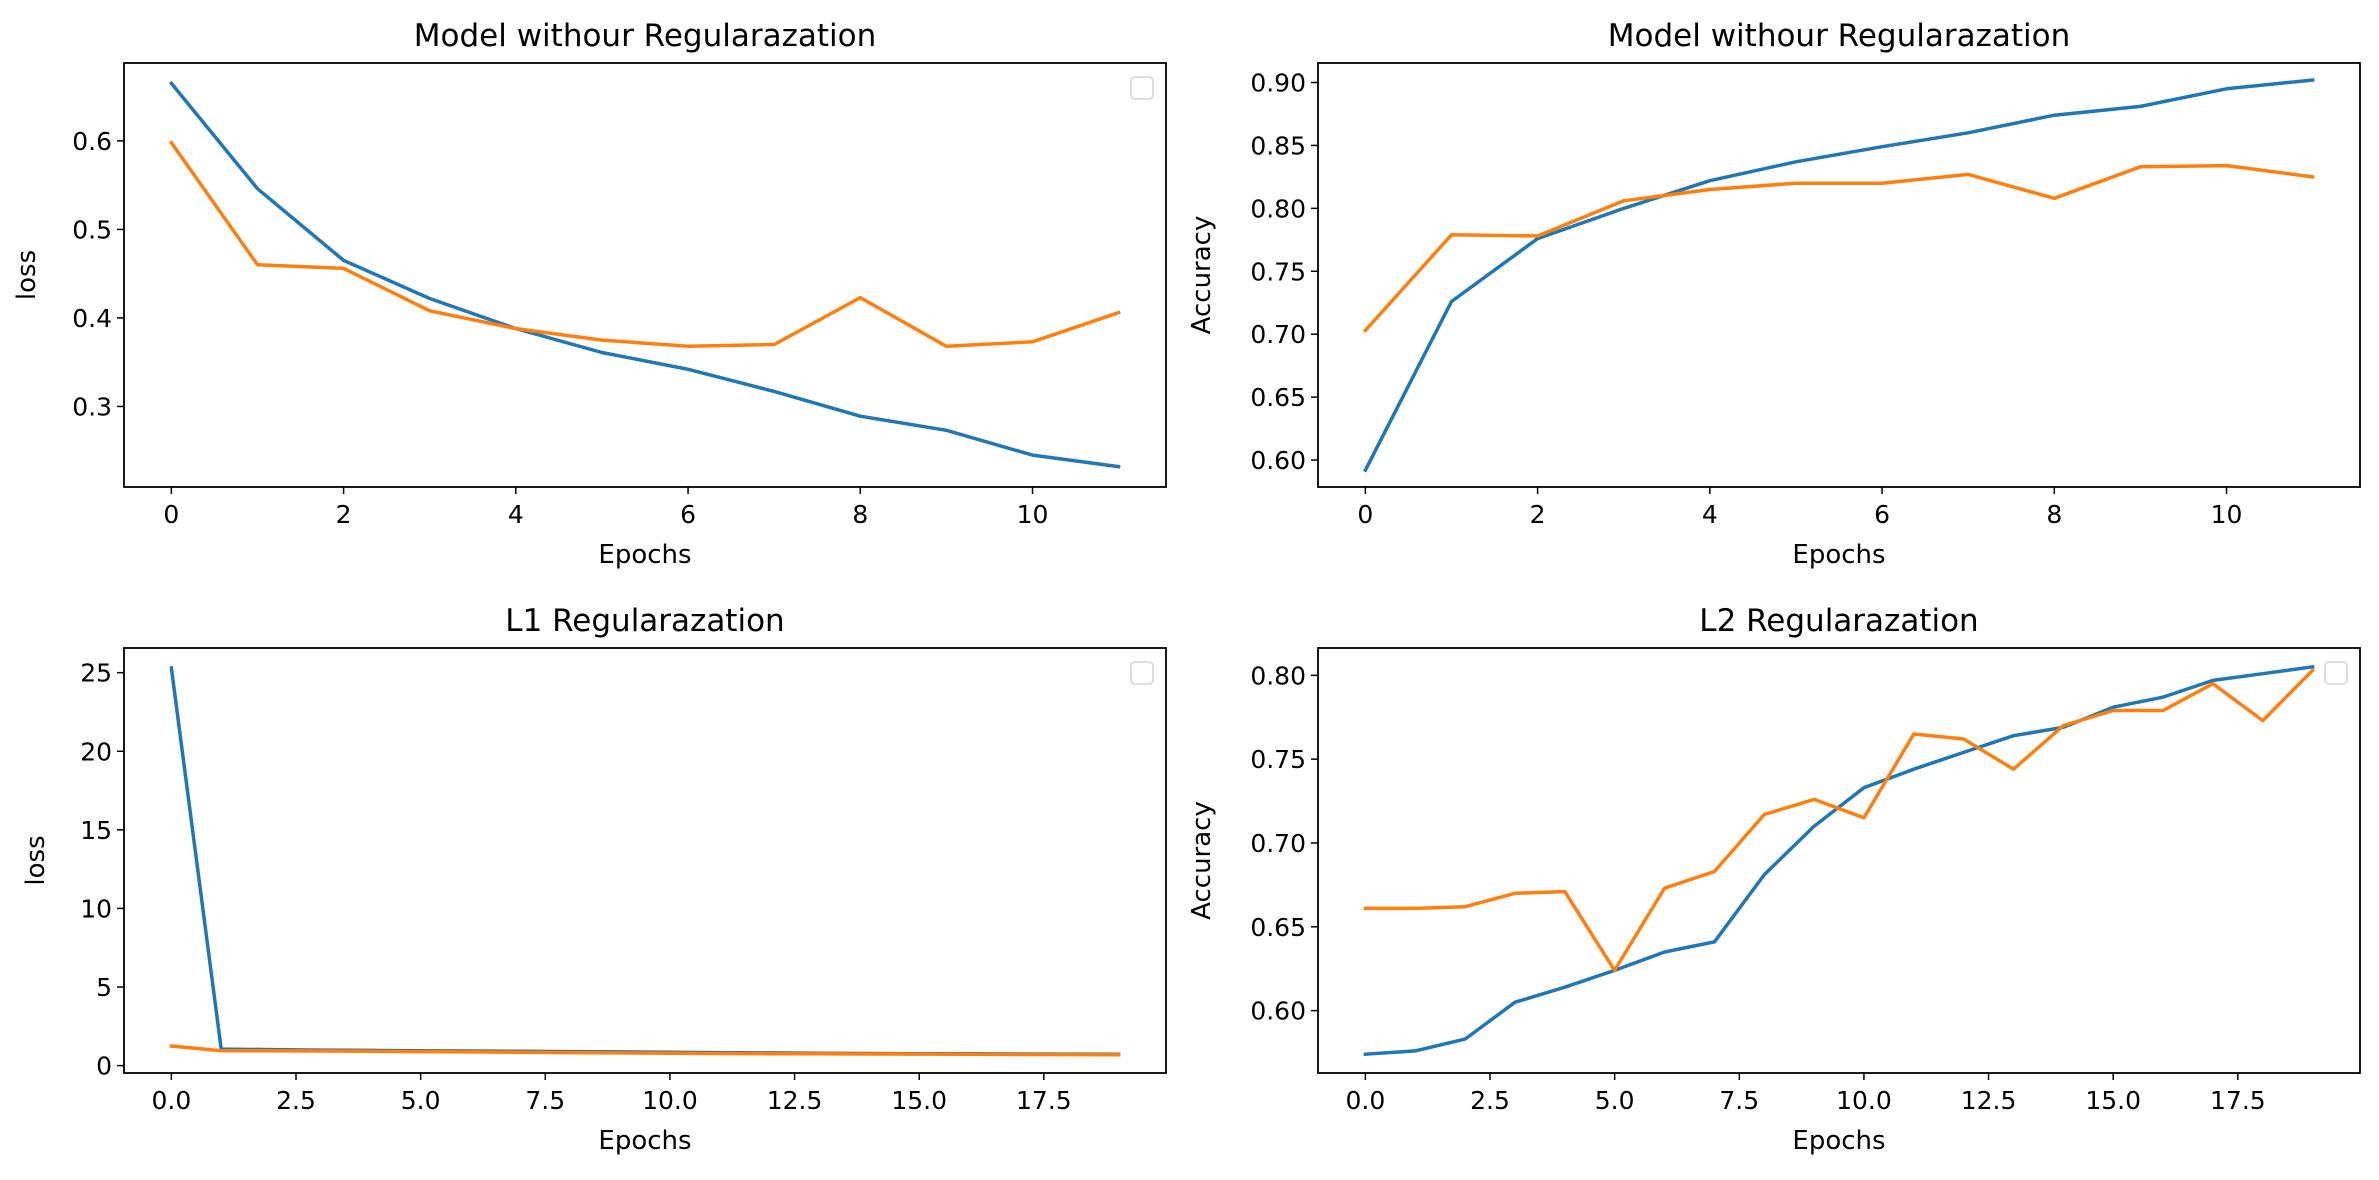  I want to click on y-tick-label: 0.85, so click(1278, 145).